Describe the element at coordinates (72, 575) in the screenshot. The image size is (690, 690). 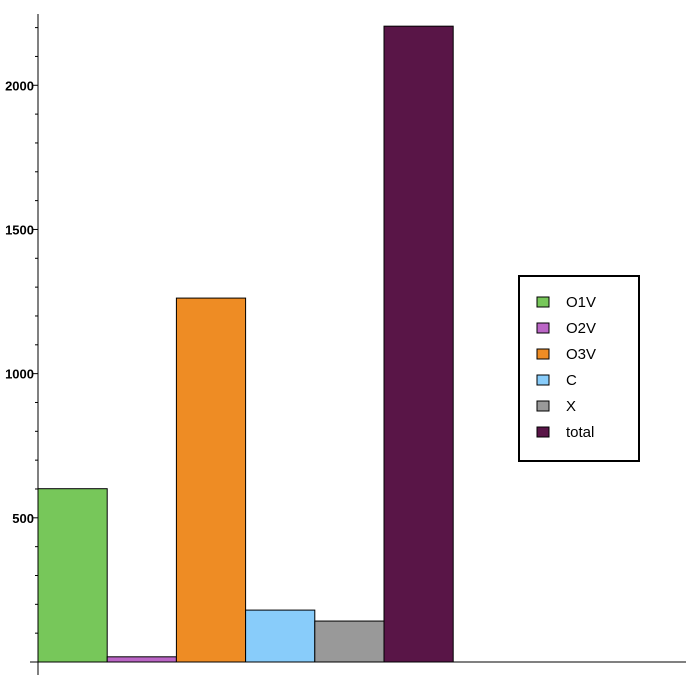
I see `bar-o1v` at that location.